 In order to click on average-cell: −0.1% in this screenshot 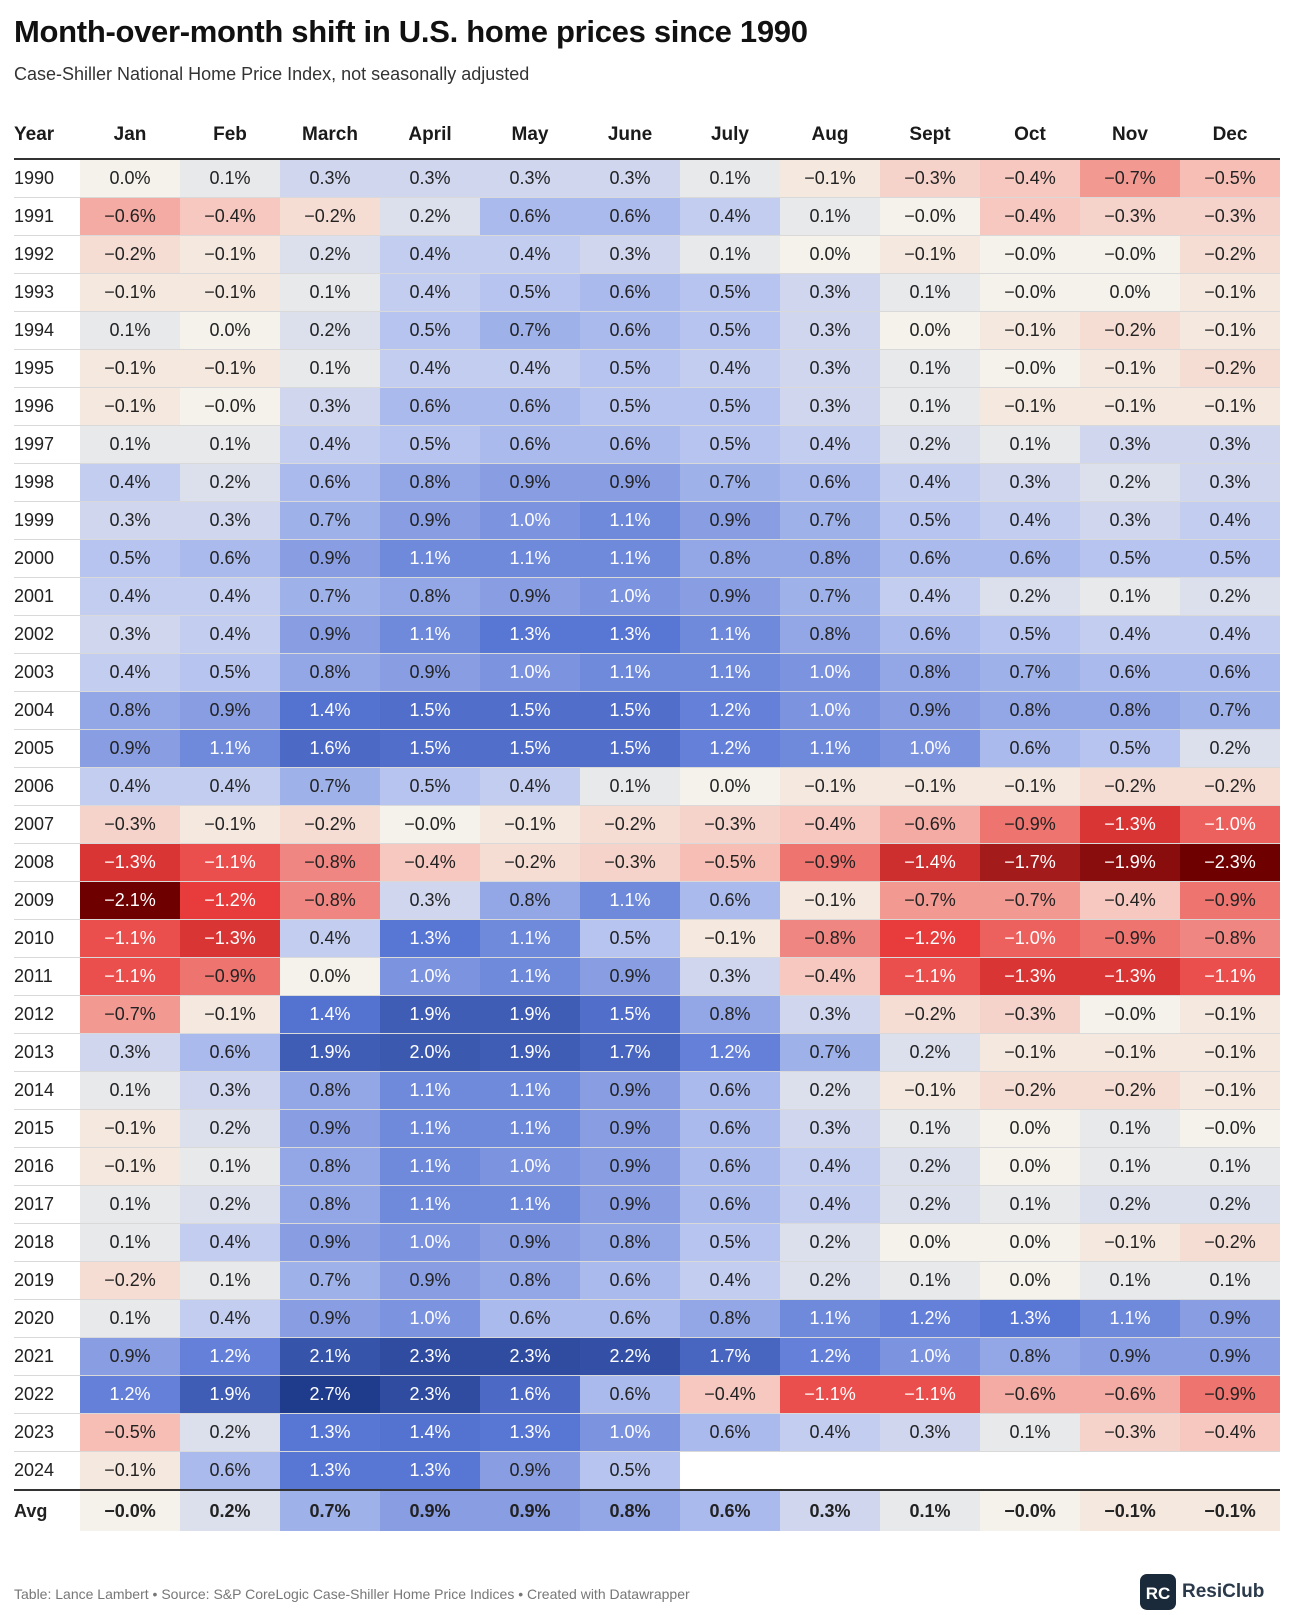, I will do `click(1230, 1510)`.